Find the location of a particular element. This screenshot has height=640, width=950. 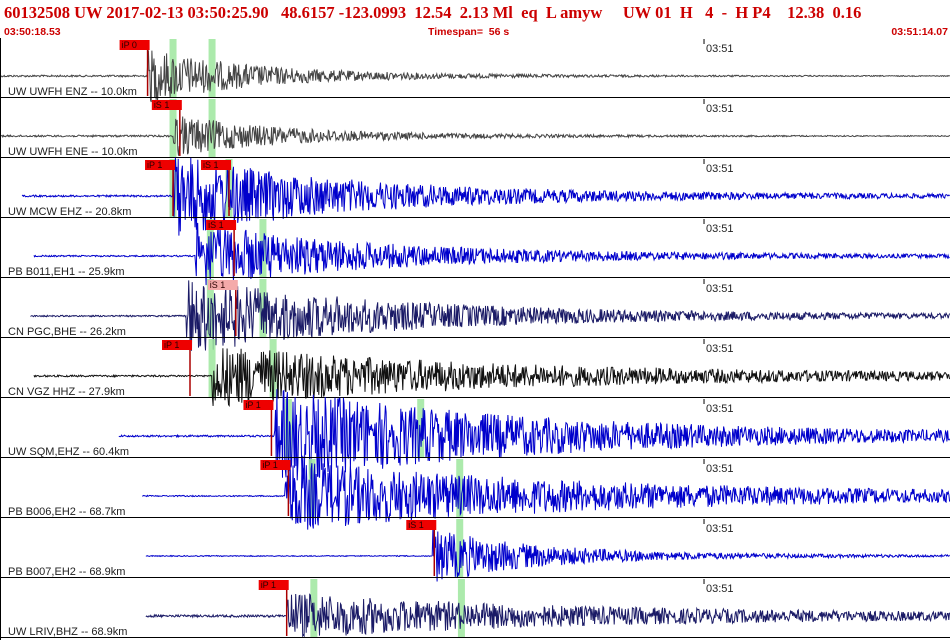

channel-row: iP 1 03:51 UW LRIV,BHZ -- 68.9km is located at coordinates (475, 608).